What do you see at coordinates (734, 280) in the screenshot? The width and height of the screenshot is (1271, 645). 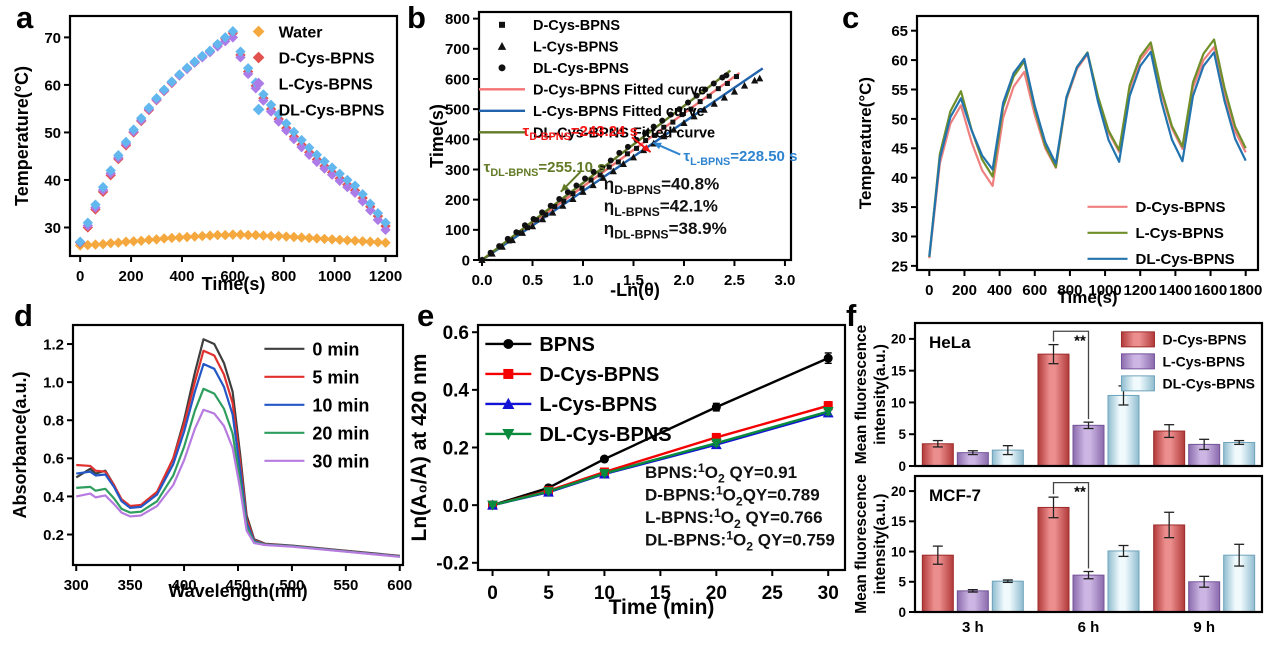 I see `x-tick-label: 2.5` at bounding box center [734, 280].